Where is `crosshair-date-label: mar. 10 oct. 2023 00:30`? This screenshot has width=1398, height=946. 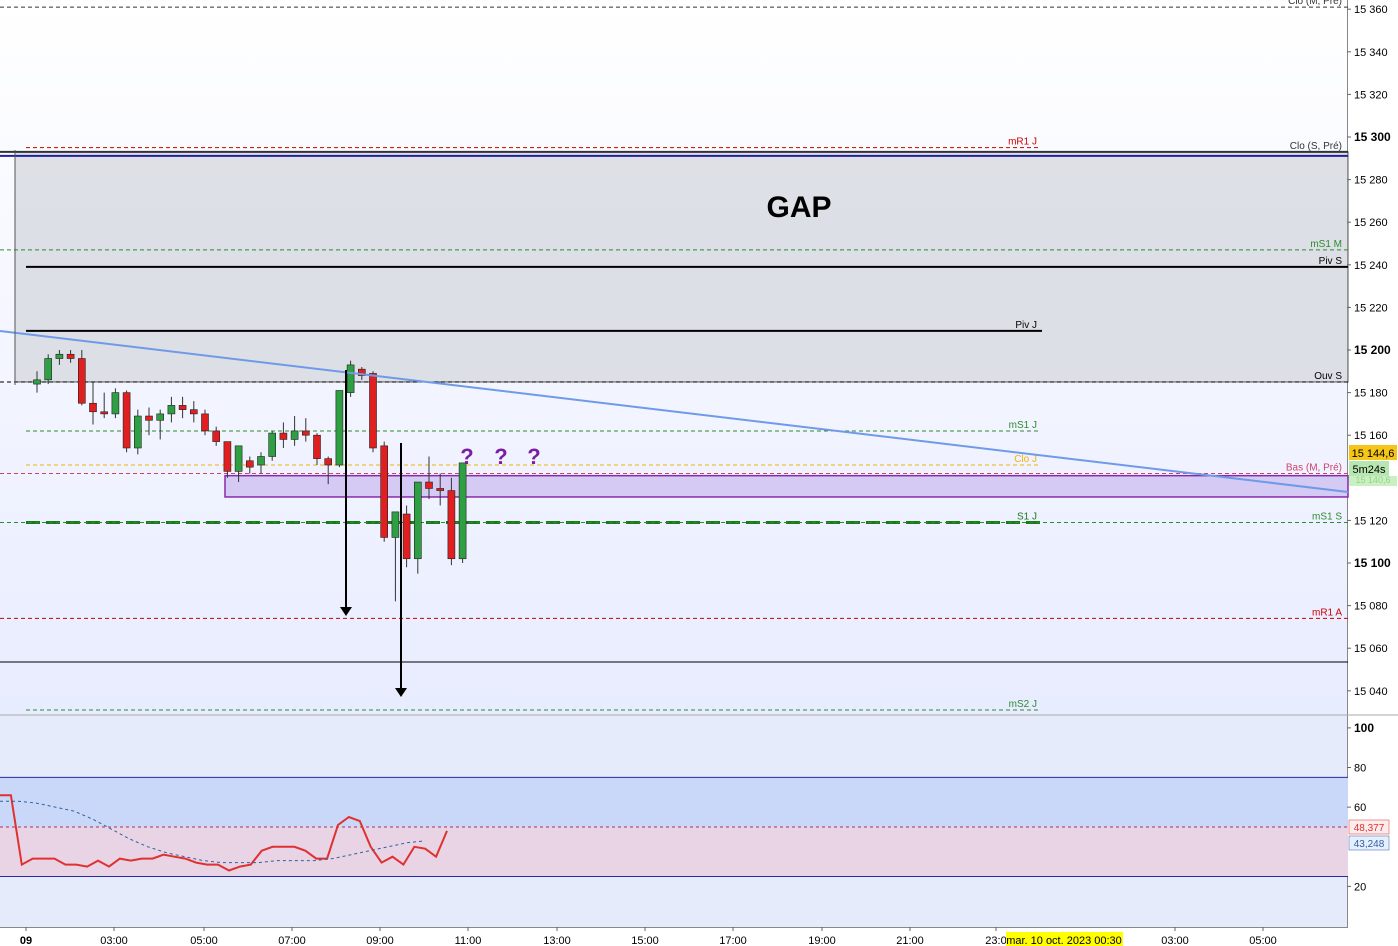
crosshair-date-label: mar. 10 oct. 2023 00:30 is located at coordinates (1064, 940).